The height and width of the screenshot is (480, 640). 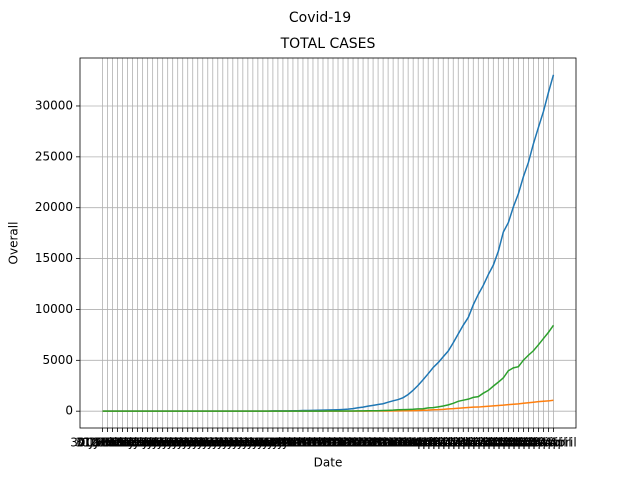 What do you see at coordinates (173, 443) in the screenshot?
I see `x-tick-label: 13 February` at bounding box center [173, 443].